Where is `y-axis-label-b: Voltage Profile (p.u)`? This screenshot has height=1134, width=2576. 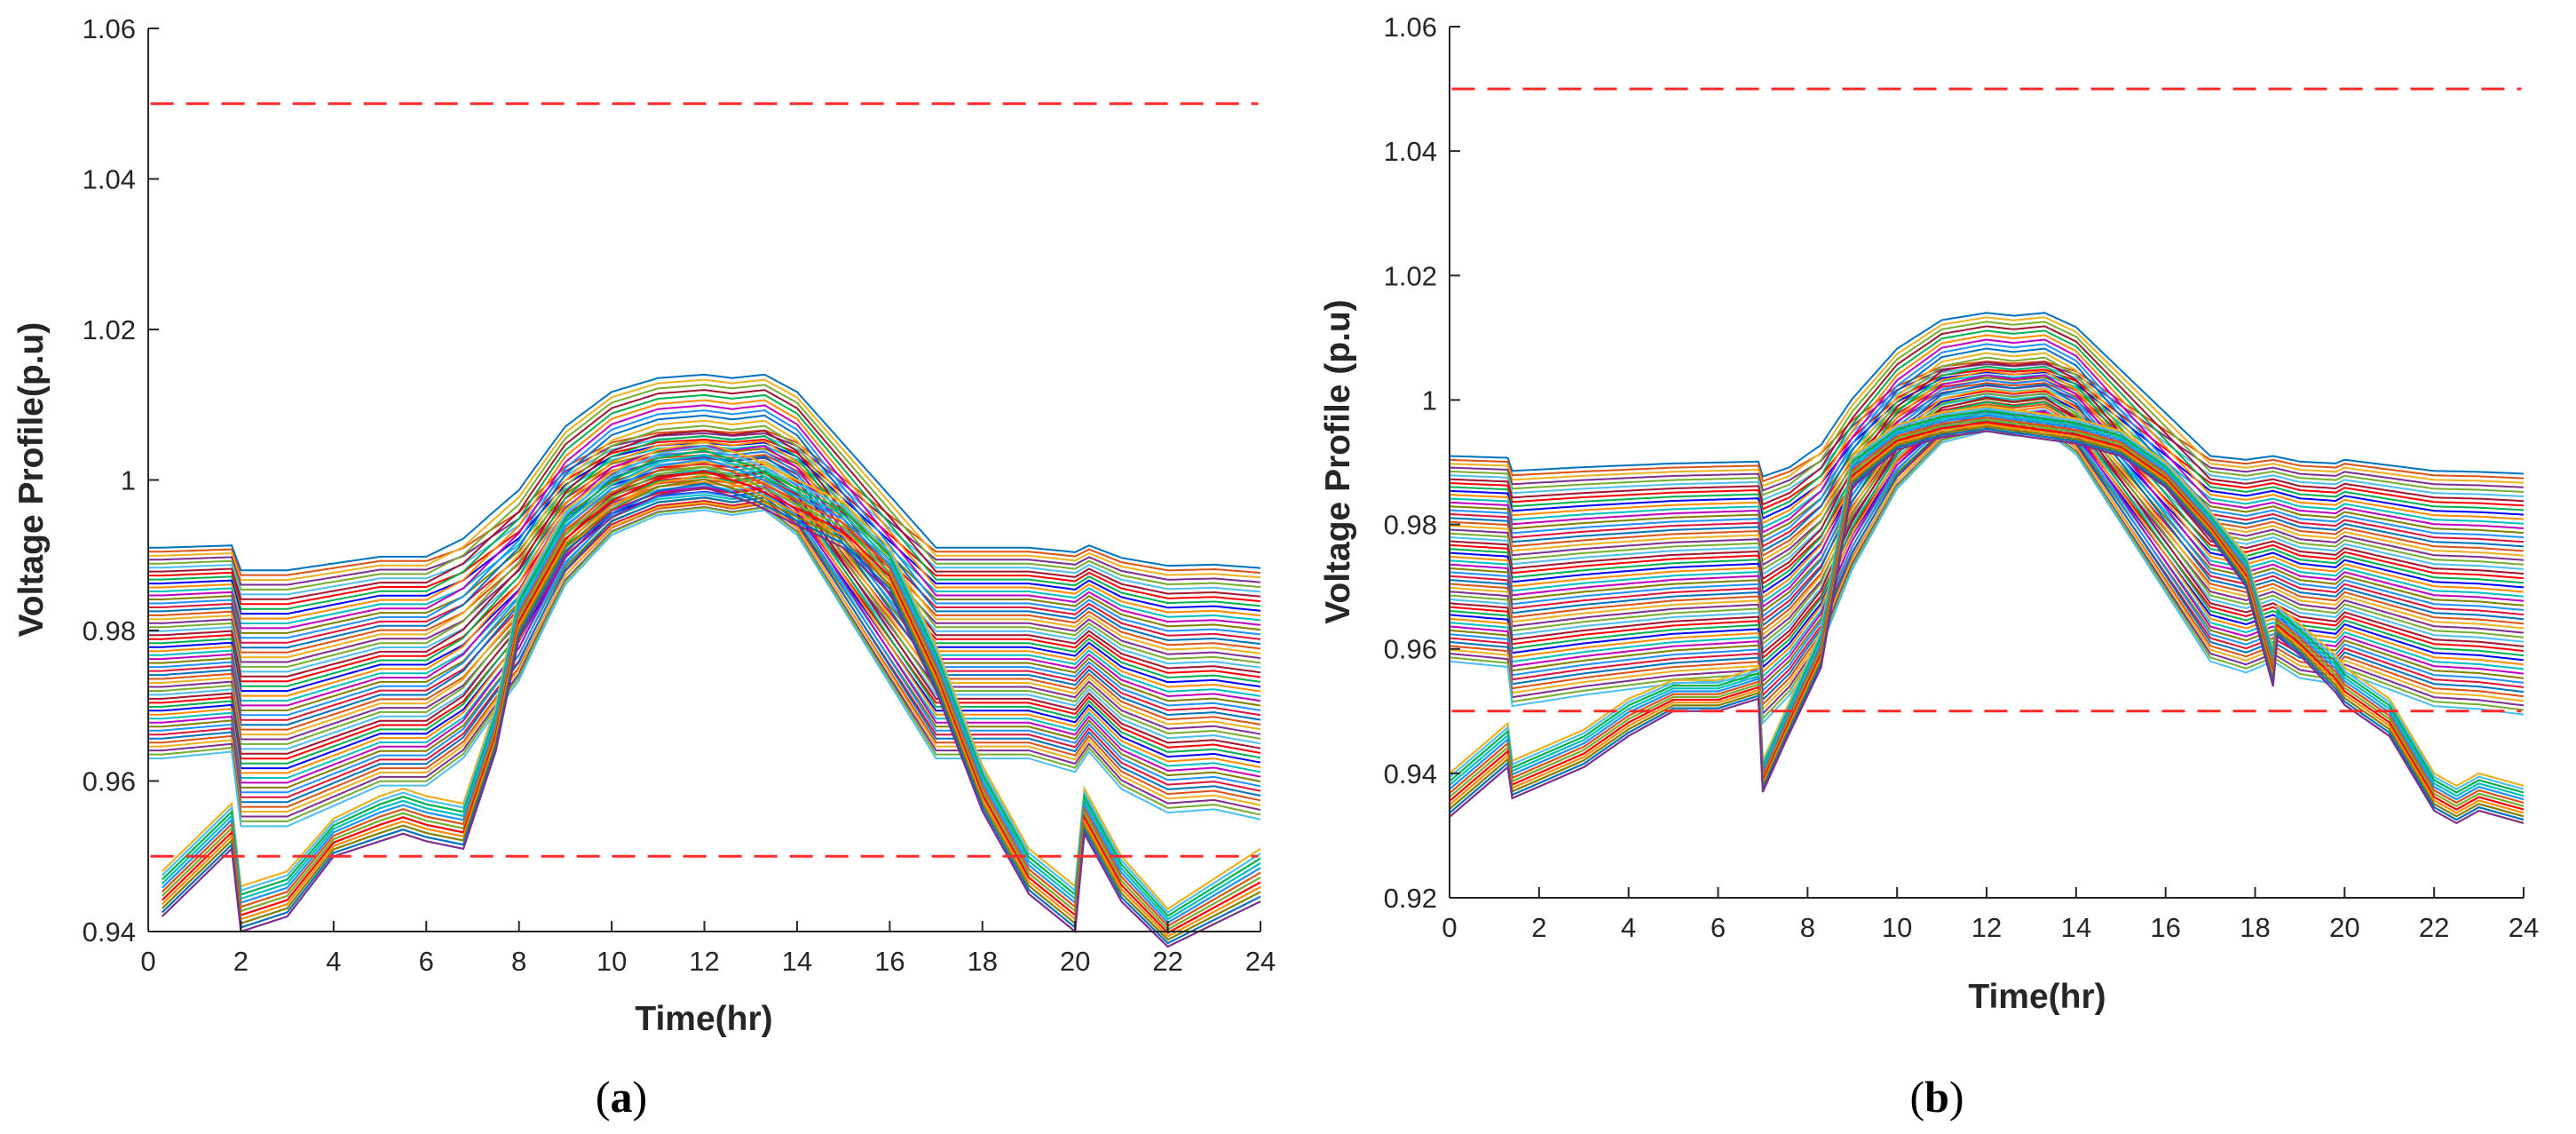
y-axis-label-b: Voltage Profile (p.u) is located at coordinates (1338, 461).